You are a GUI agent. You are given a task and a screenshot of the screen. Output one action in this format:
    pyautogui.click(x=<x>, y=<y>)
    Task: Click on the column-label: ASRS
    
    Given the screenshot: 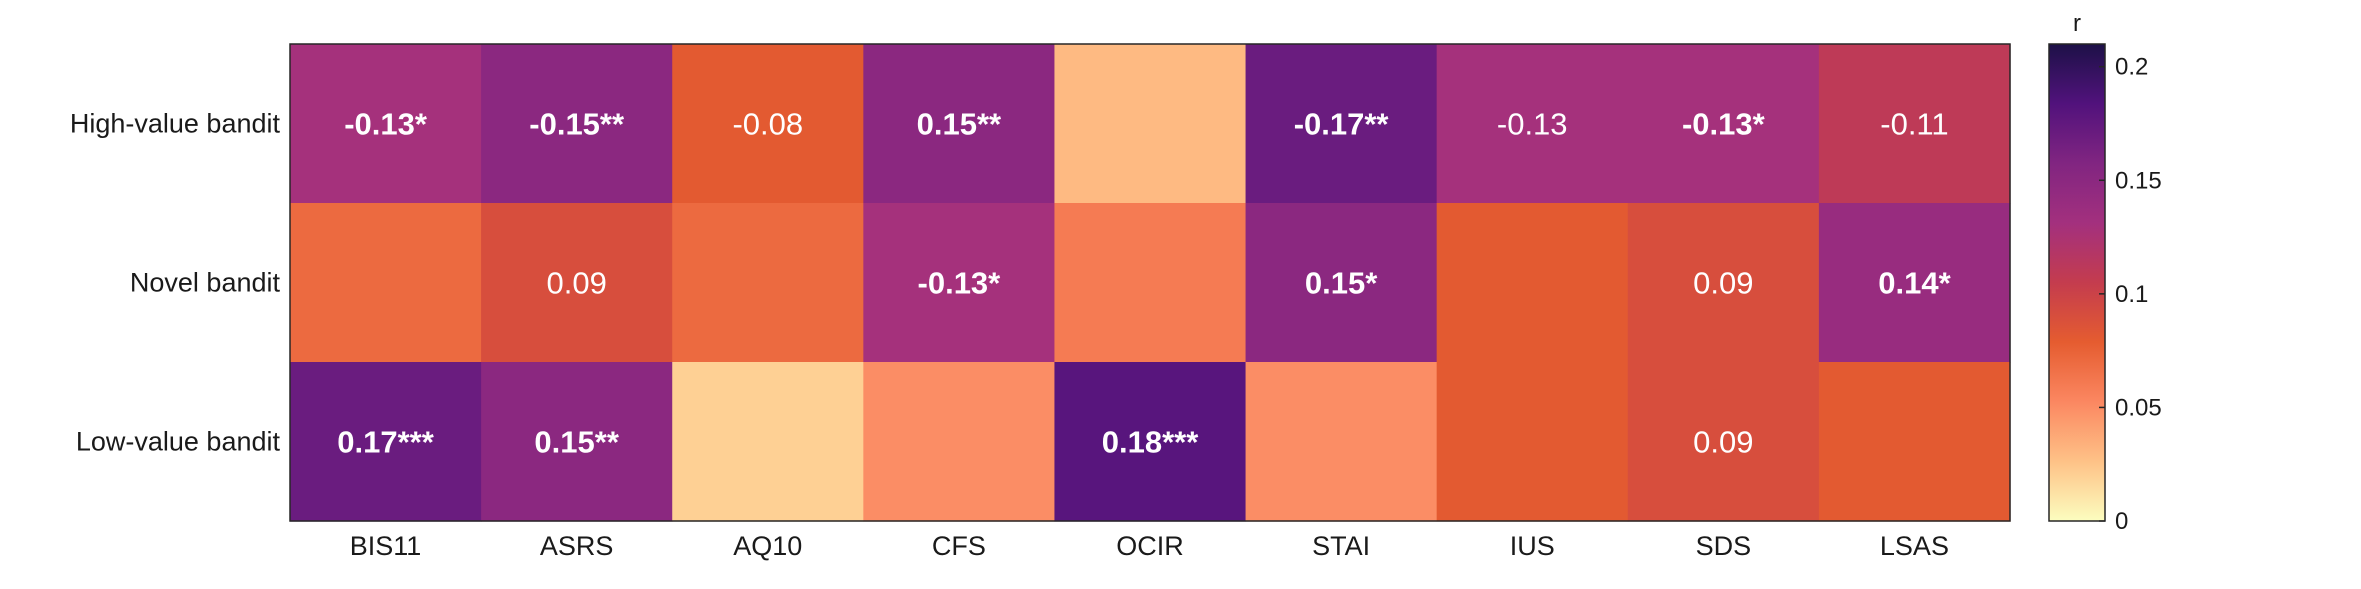 What is the action you would take?
    pyautogui.click(x=577, y=546)
    